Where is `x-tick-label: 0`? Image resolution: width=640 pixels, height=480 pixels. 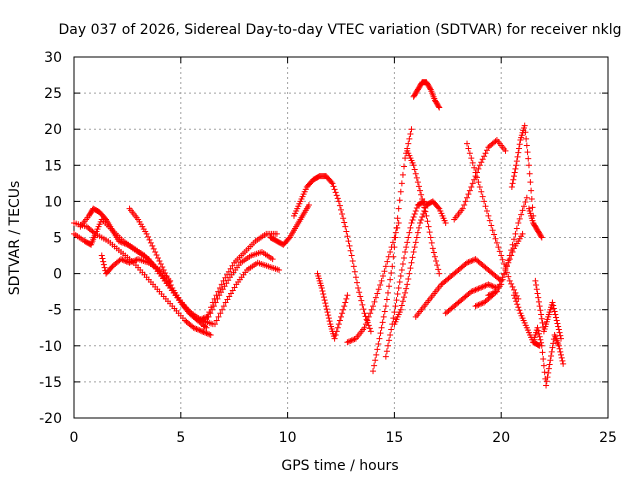
x-tick-label: 0 is located at coordinates (74, 438).